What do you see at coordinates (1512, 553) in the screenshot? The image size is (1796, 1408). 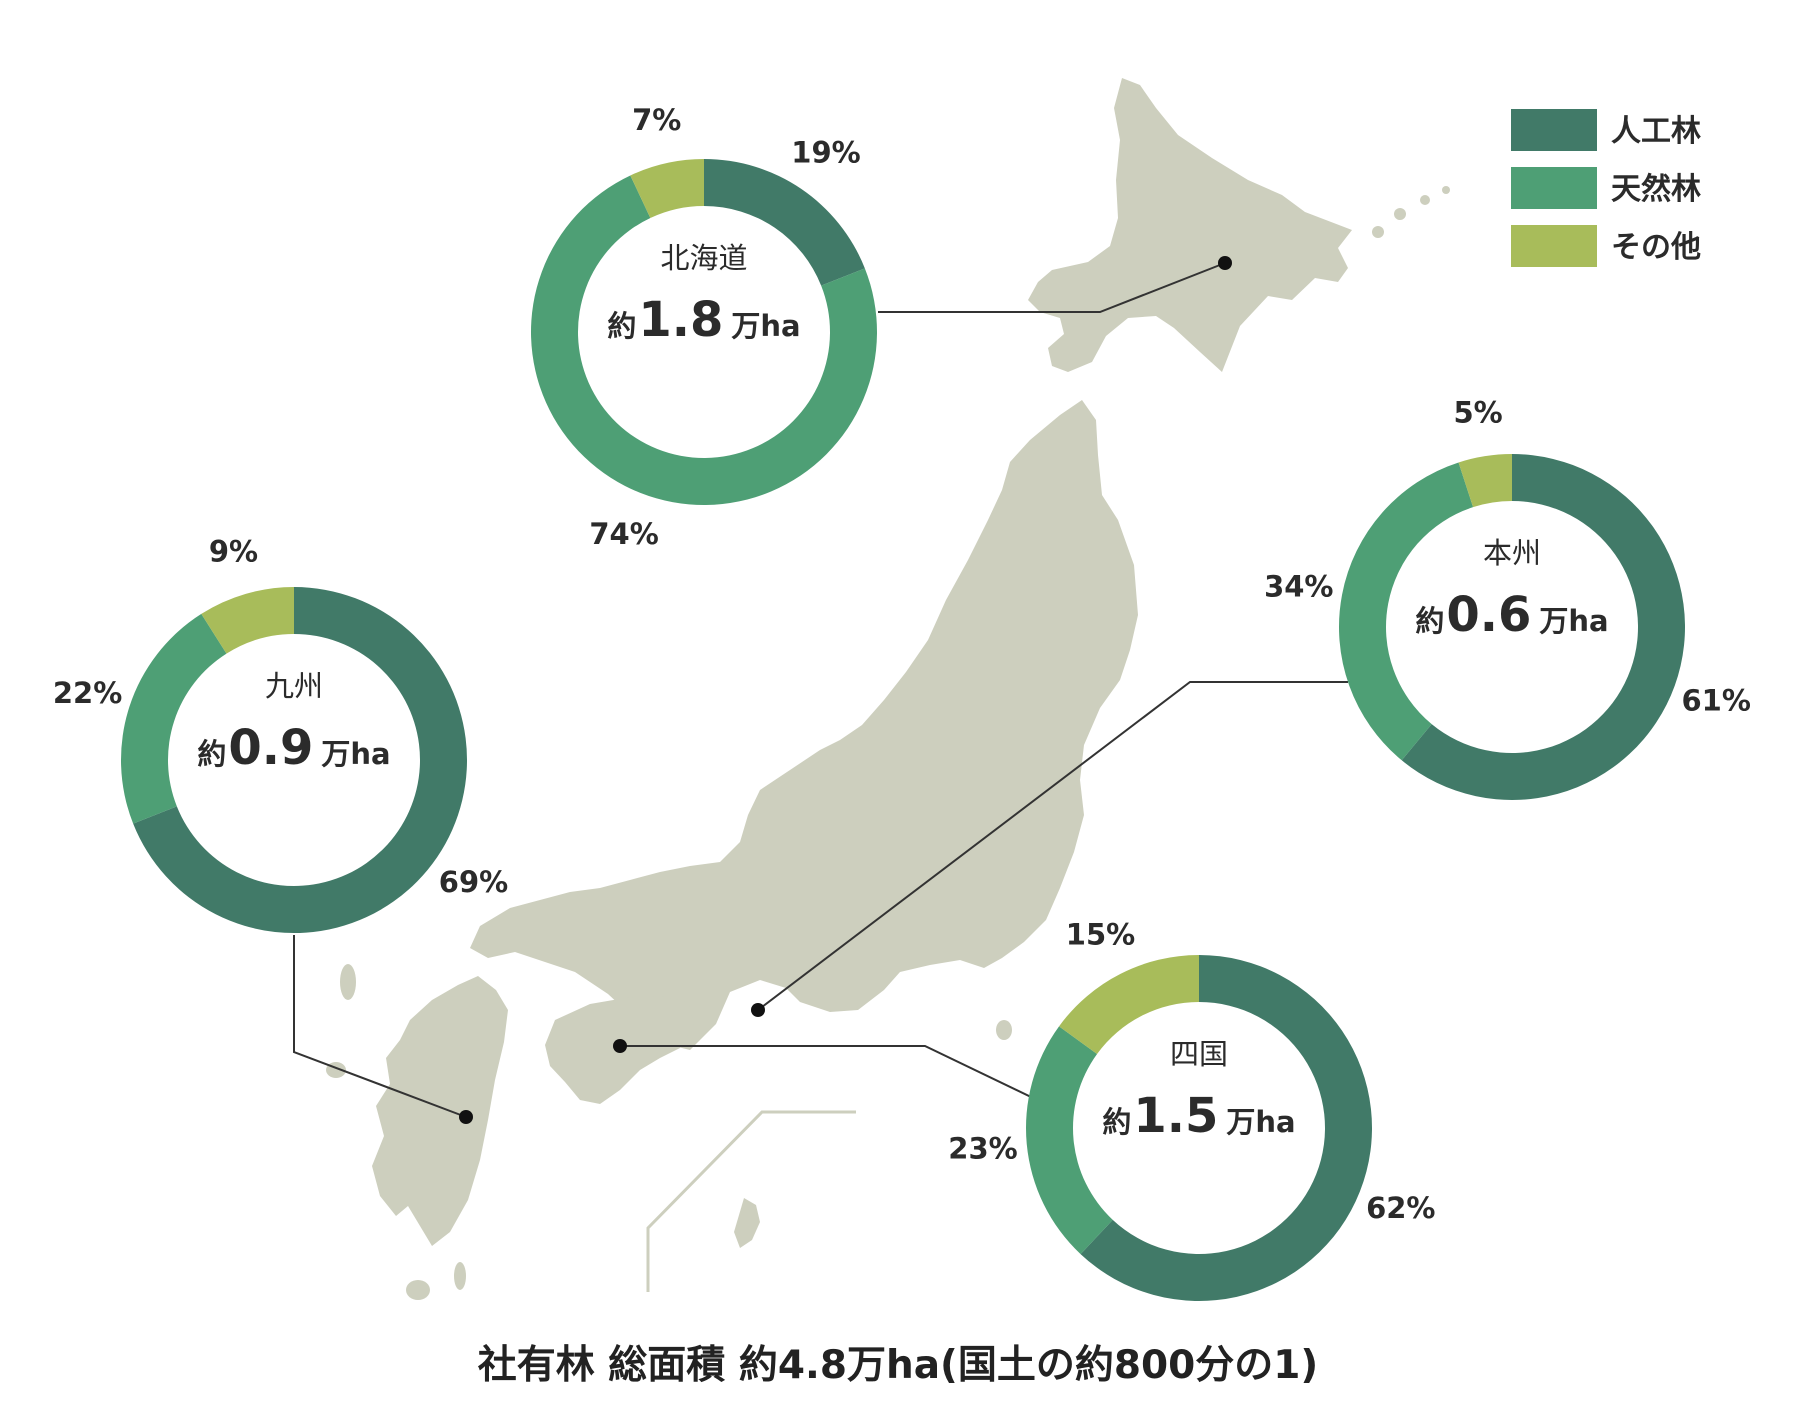 I see `region-name-honshu: 本州` at bounding box center [1512, 553].